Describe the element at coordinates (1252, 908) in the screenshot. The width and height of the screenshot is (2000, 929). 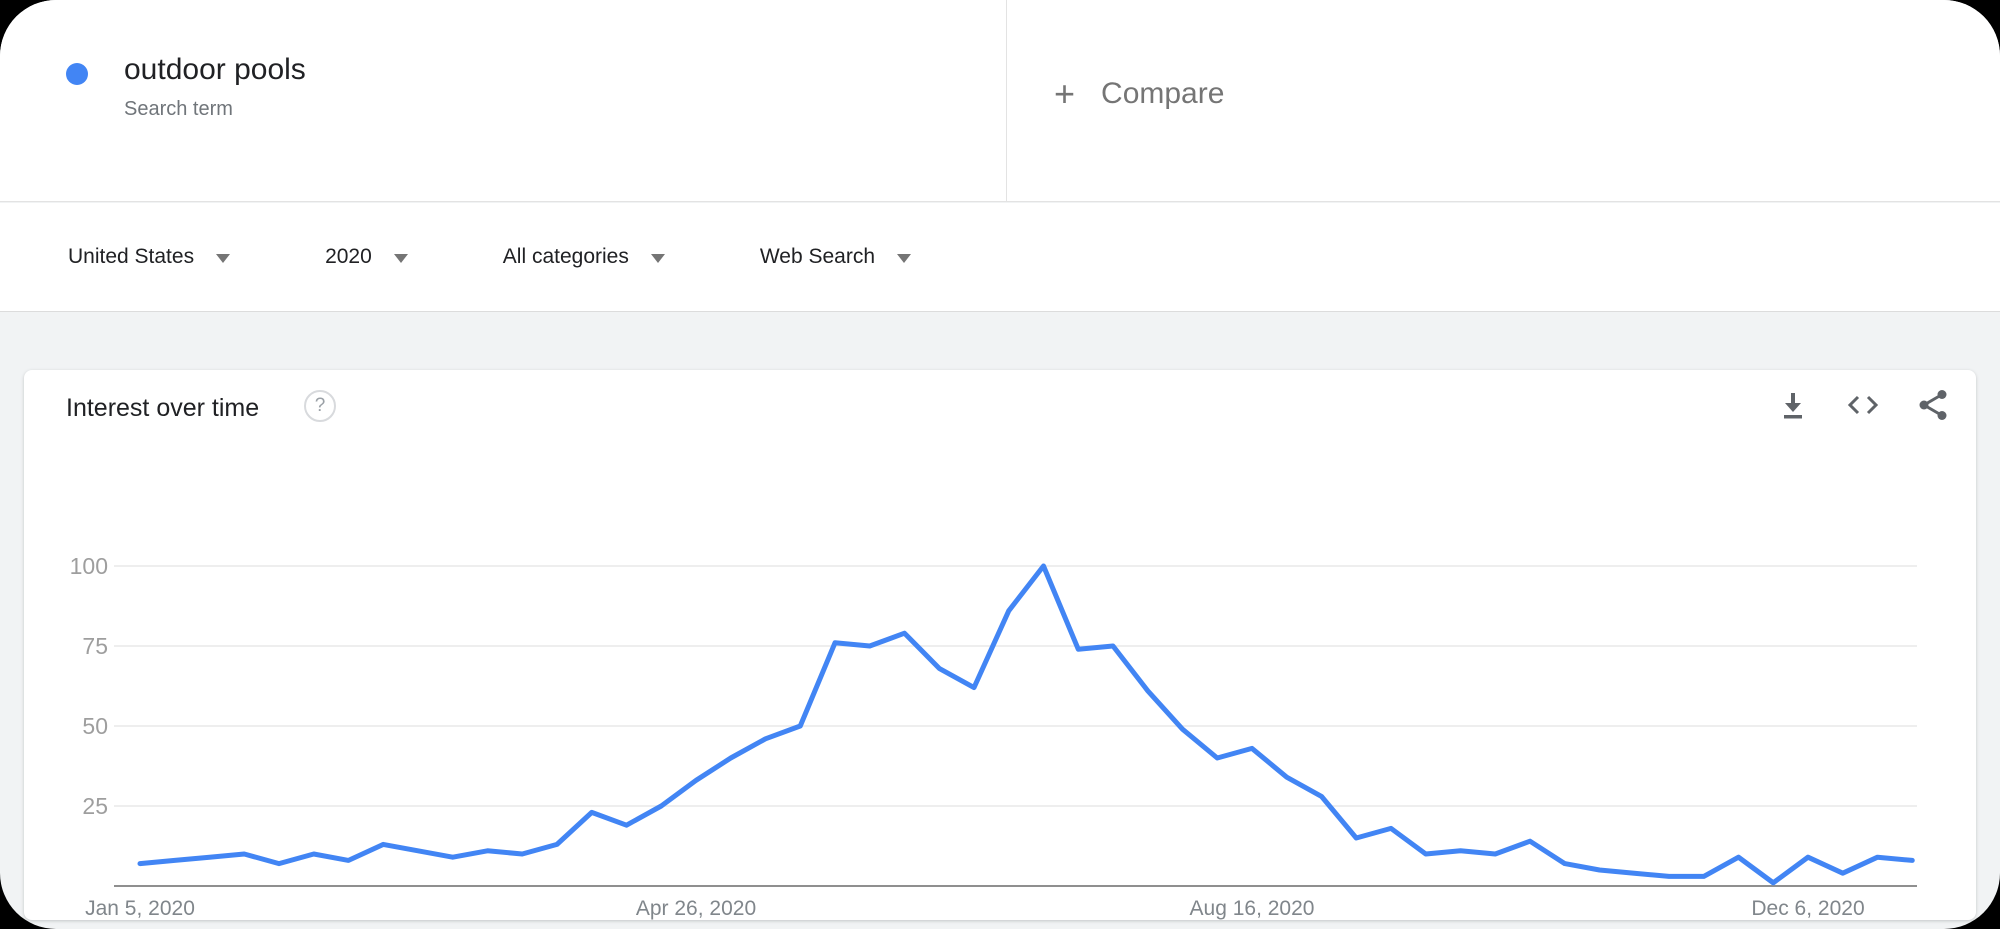
I see `x-axis-tick-label: Aug 16, 2020` at that location.